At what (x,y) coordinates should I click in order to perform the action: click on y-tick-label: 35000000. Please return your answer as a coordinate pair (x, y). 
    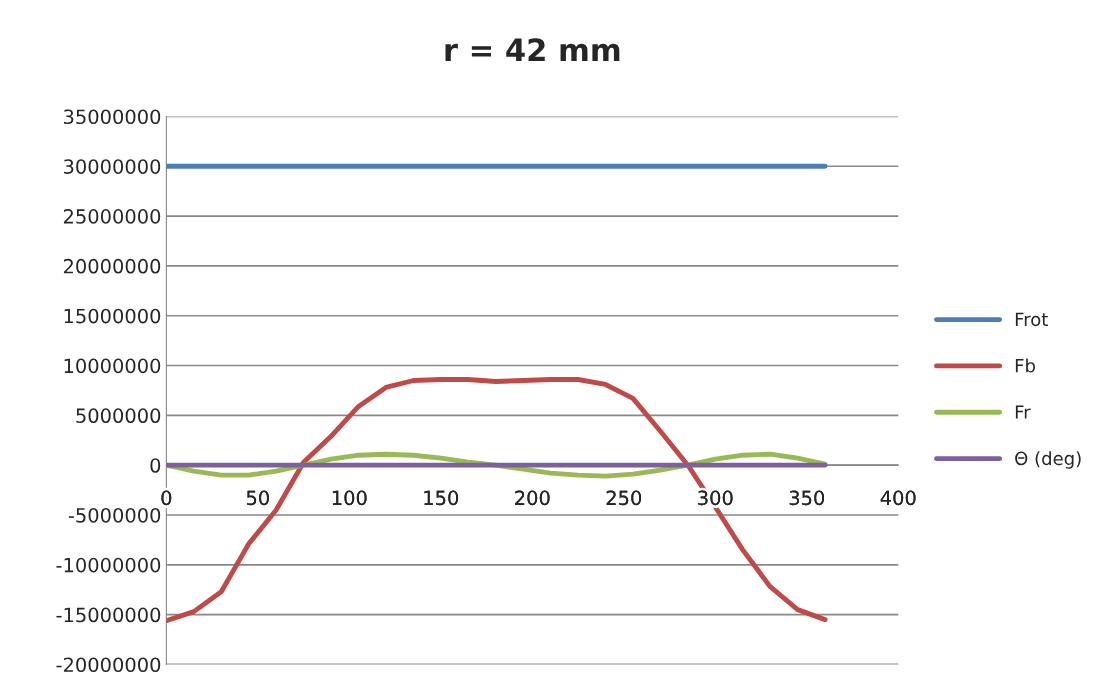
    Looking at the image, I should click on (112, 117).